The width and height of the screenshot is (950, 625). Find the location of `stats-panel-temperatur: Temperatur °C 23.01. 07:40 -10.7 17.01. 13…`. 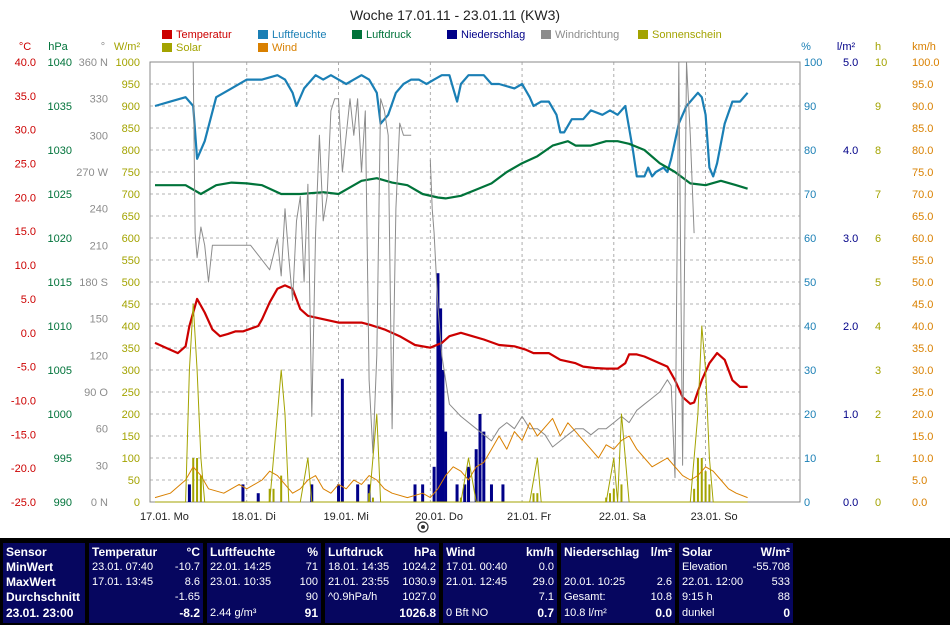

stats-panel-temperatur: Temperatur °C 23.01. 07:40 -10.7 17.01. 13… is located at coordinates (146, 583).